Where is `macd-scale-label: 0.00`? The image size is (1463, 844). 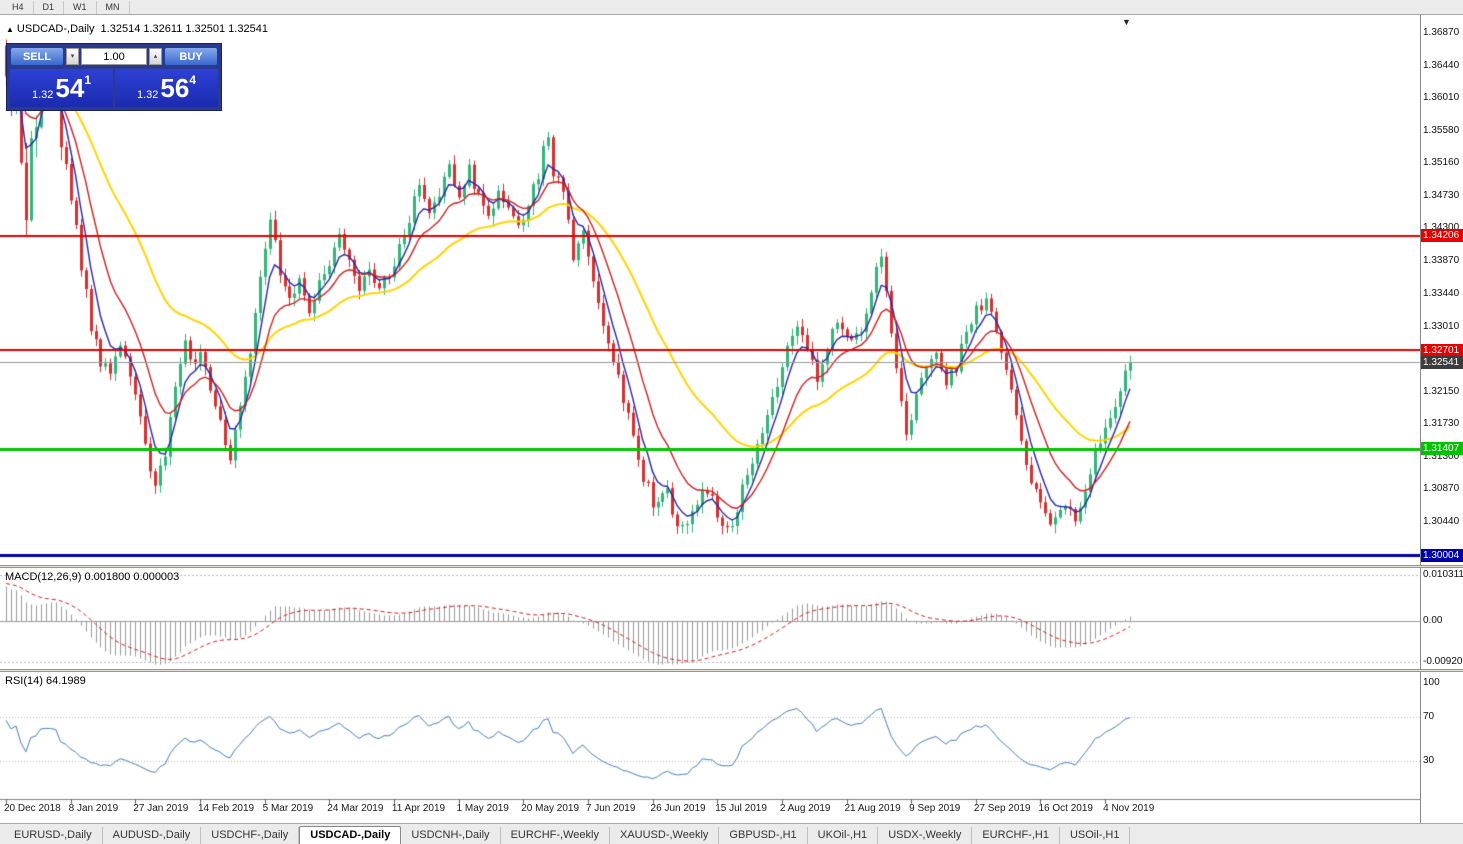 macd-scale-label: 0.00 is located at coordinates (1433, 620).